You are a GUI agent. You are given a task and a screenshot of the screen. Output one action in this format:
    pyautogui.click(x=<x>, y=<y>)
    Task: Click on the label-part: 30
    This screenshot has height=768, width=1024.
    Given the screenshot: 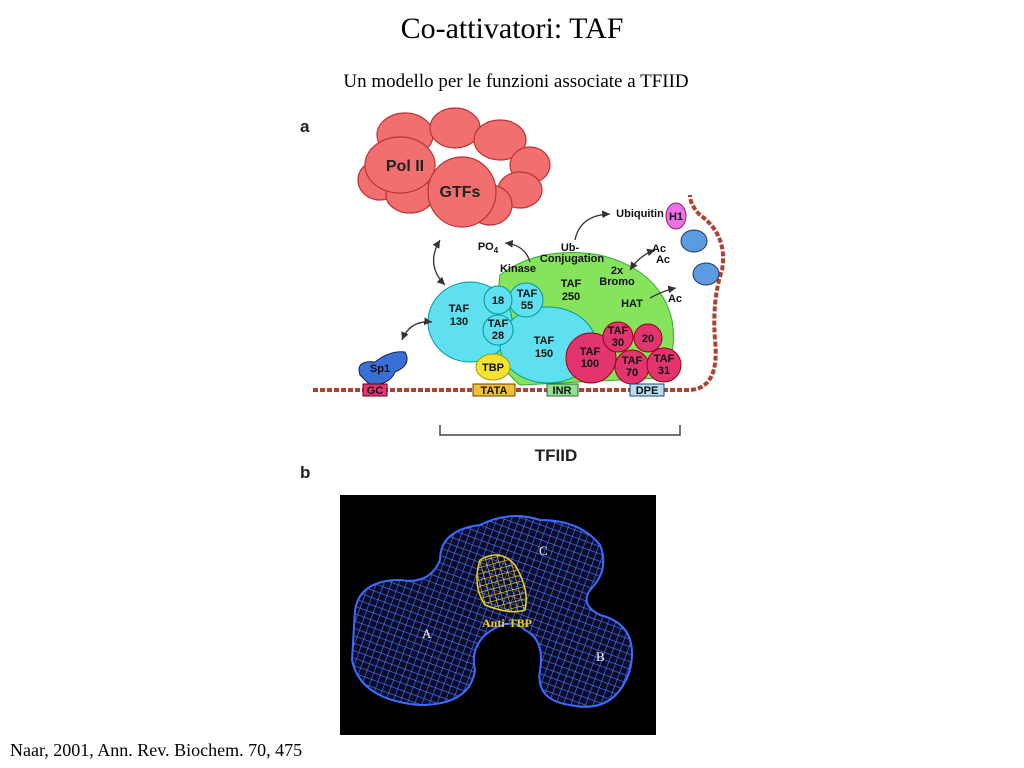 What is the action you would take?
    pyautogui.click(x=618, y=343)
    